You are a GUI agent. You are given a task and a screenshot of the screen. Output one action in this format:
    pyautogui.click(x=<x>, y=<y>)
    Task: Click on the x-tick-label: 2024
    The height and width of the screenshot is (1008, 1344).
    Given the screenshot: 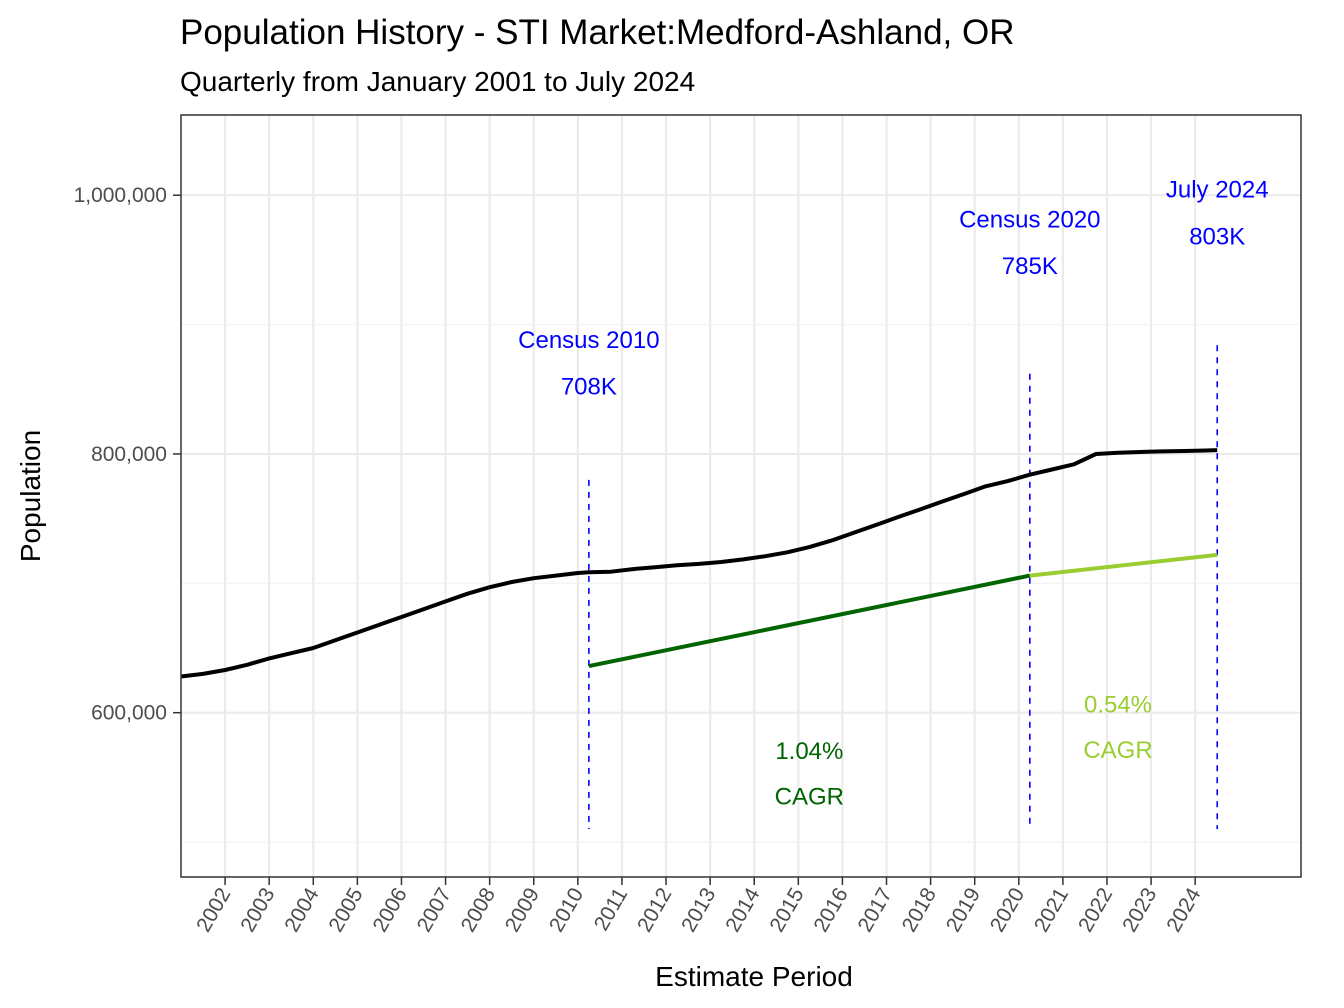 What is the action you would take?
    pyautogui.click(x=1183, y=910)
    